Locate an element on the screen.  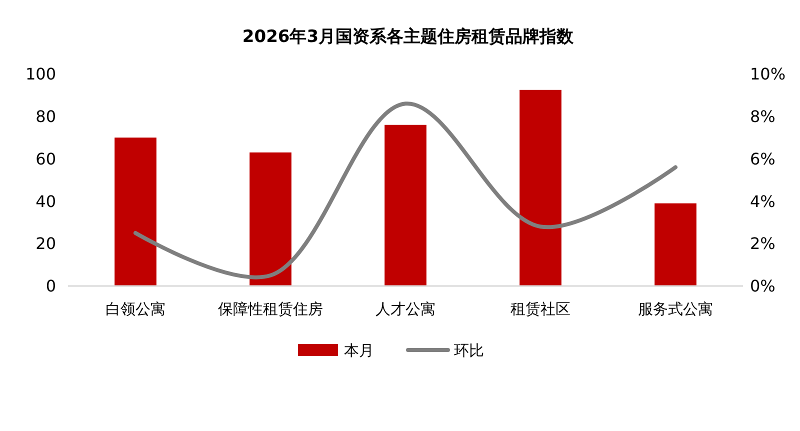
y2-tick-label: 4% is located at coordinates (763, 201).